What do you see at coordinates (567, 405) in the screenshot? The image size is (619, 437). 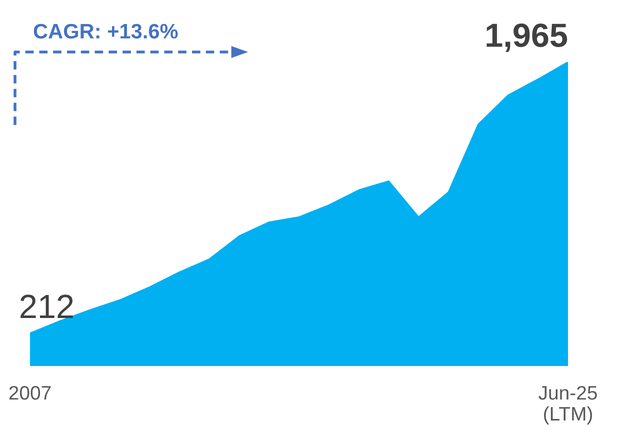 I see `x-tick-label: Jun-25 (LTM)` at bounding box center [567, 405].